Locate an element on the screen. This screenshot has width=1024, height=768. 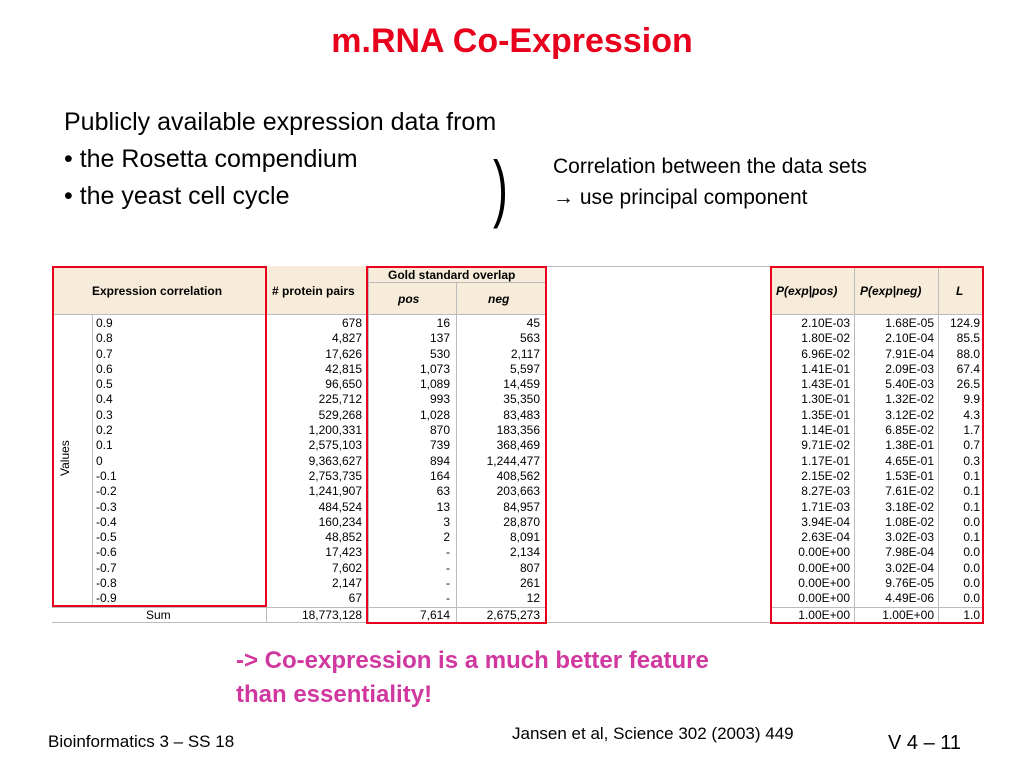
correlation-cell: -0.3 is located at coordinates (106, 506).